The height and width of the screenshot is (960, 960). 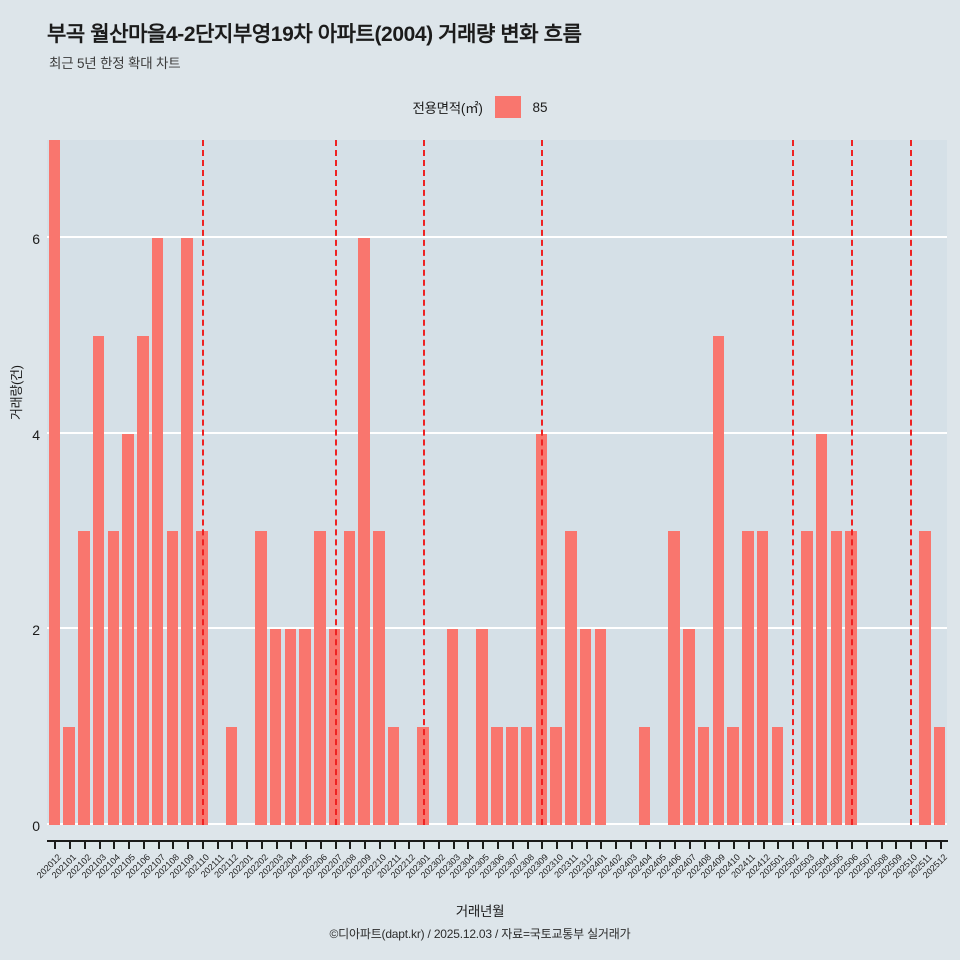 What do you see at coordinates (447, 108) in the screenshot?
I see `legend-title: 전용면적(㎡)` at bounding box center [447, 108].